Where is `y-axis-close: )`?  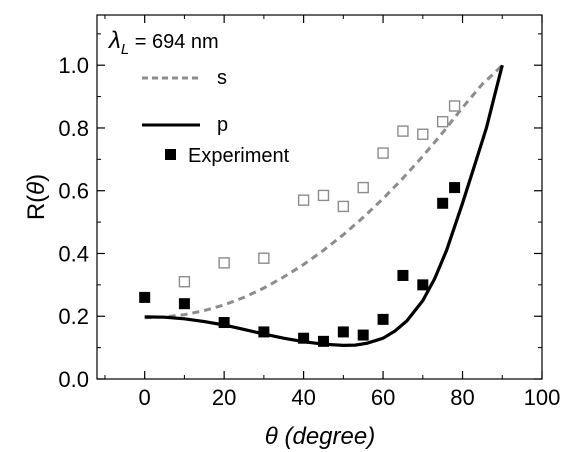 y-axis-close: ) is located at coordinates (36, 178).